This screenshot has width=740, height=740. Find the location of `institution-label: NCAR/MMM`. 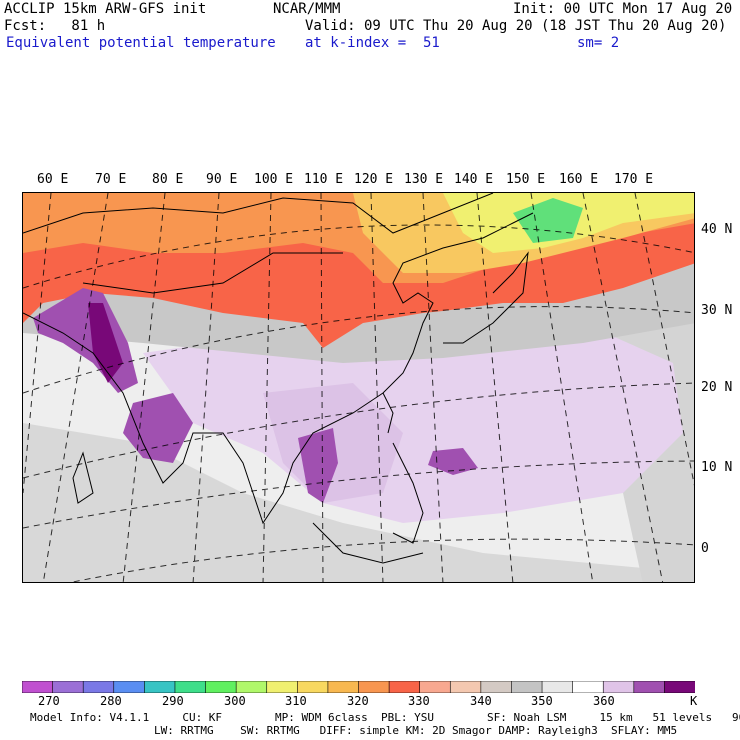

institution-label: NCAR/MMM is located at coordinates (307, 9).